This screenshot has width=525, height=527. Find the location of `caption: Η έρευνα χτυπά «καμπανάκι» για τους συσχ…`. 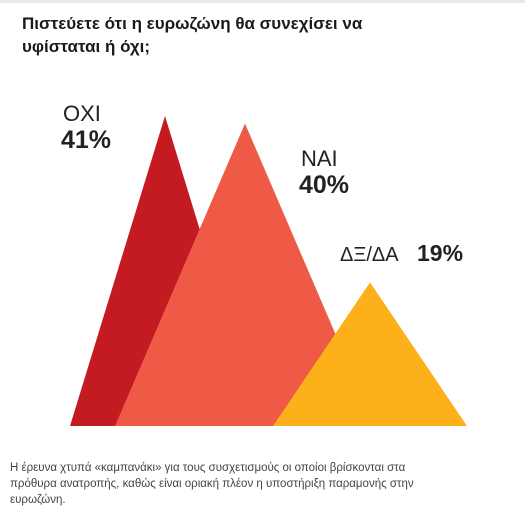

caption: Η έρευνα χτυπά «καμπανάκι» για τους συσχ… is located at coordinates (262, 484).